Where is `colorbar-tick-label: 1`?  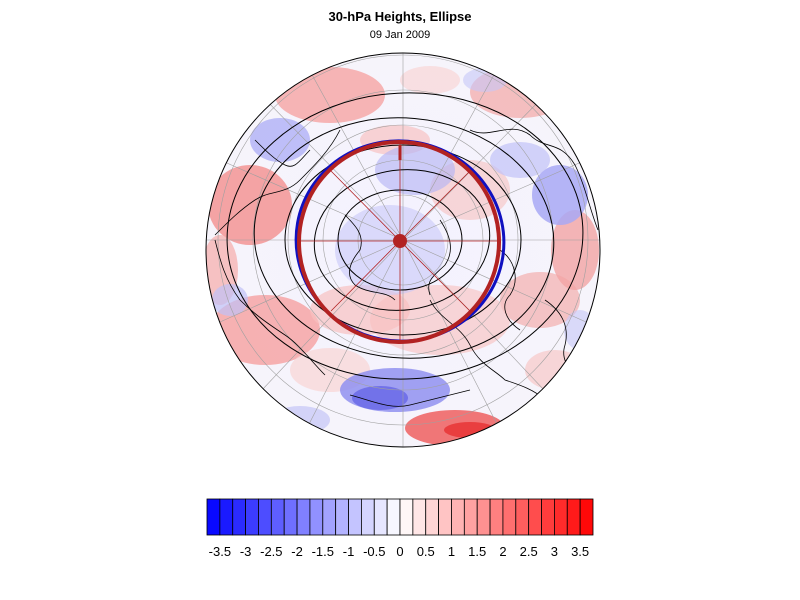
colorbar-tick-label: 1 is located at coordinates (451, 551).